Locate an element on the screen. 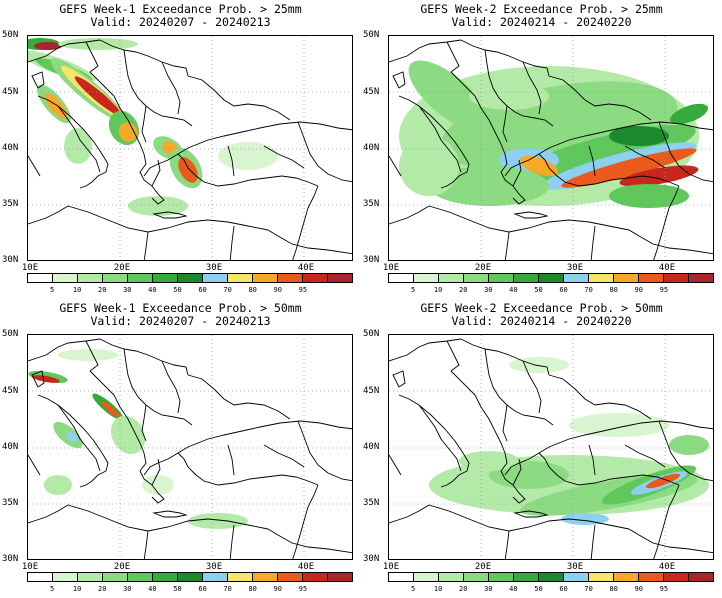 The image size is (722, 598). colorbar-label: 80 is located at coordinates (252, 589).